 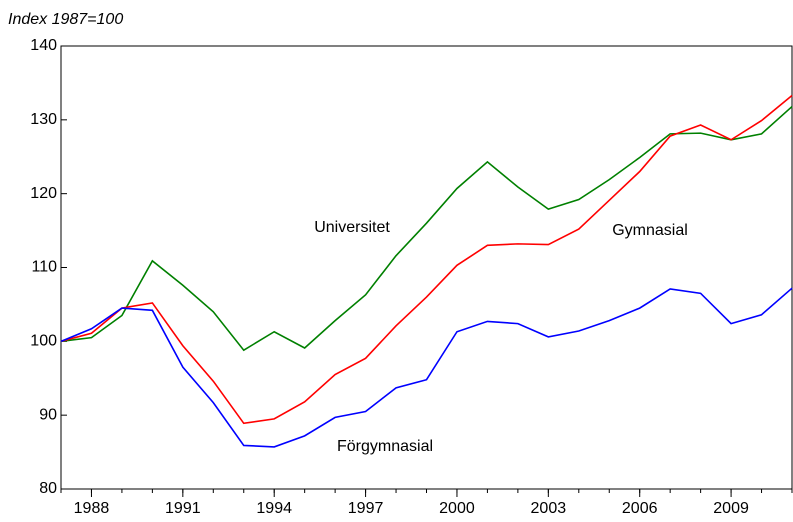 What do you see at coordinates (274, 508) in the screenshot?
I see `x-tick-label: 1994` at bounding box center [274, 508].